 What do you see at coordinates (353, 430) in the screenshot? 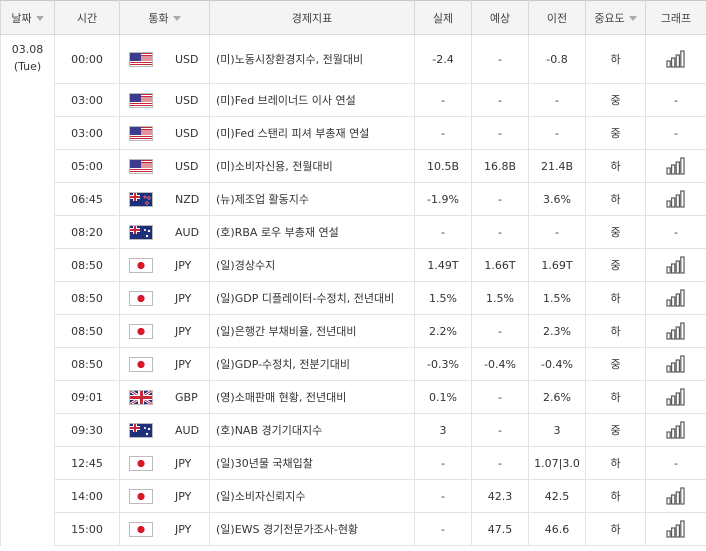
I see `table-row: 09:30 AUD (호)NAB 경기기대지수 3-3 중` at bounding box center [353, 430].